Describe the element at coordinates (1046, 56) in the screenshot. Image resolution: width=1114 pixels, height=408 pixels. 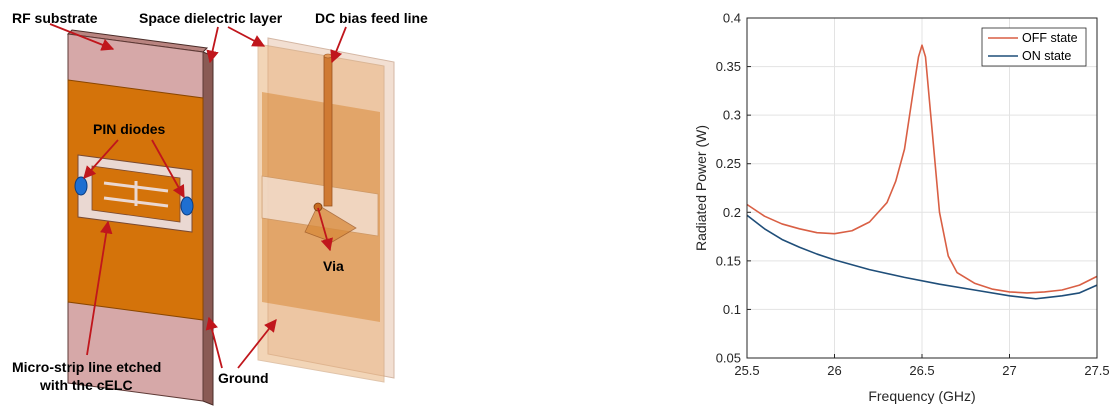
I see `legend-label-on: ON state` at that location.